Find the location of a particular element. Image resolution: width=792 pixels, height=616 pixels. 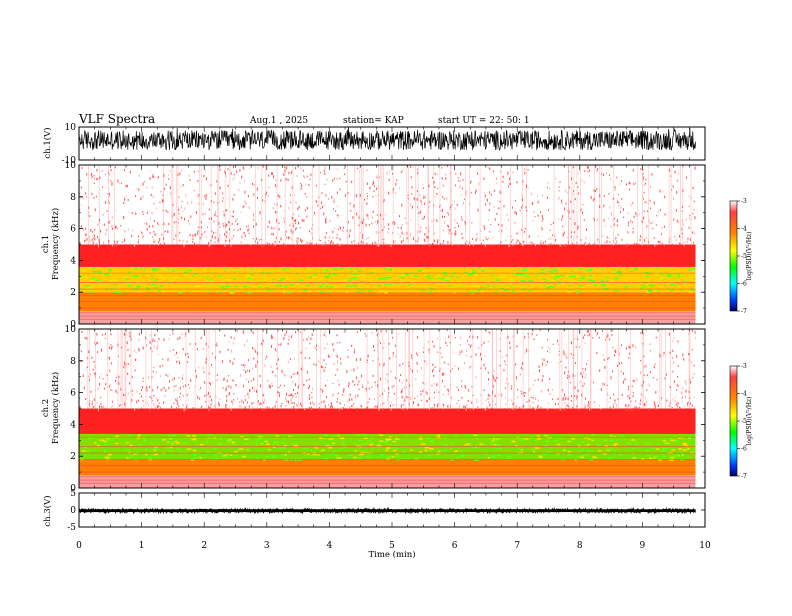

ch1-spectrogram-ytick-label: 0 is located at coordinates (73, 325).